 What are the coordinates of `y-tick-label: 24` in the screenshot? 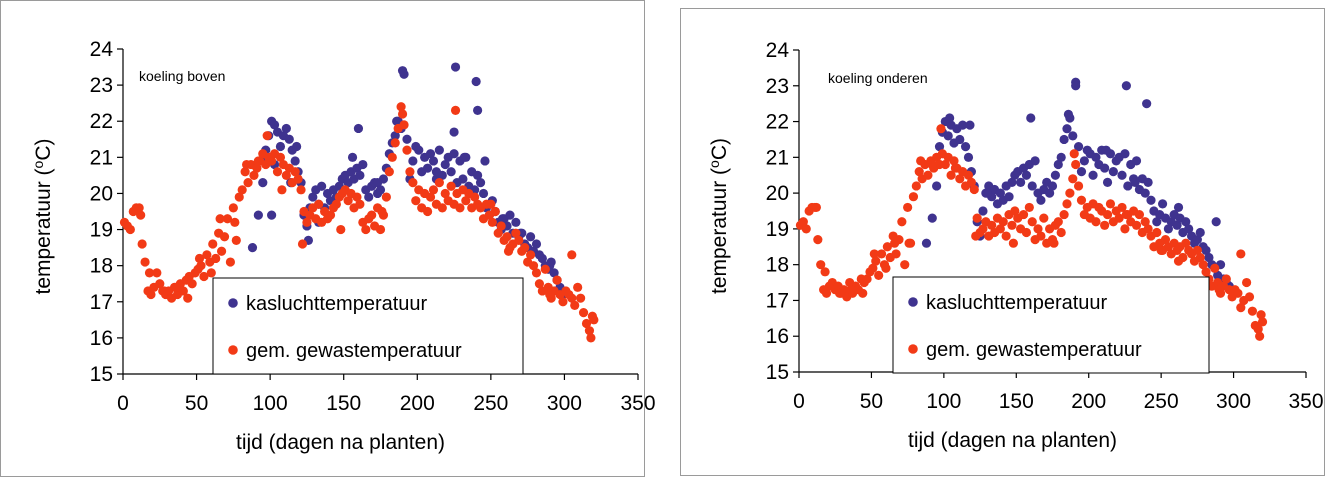 It's located at (102, 49).